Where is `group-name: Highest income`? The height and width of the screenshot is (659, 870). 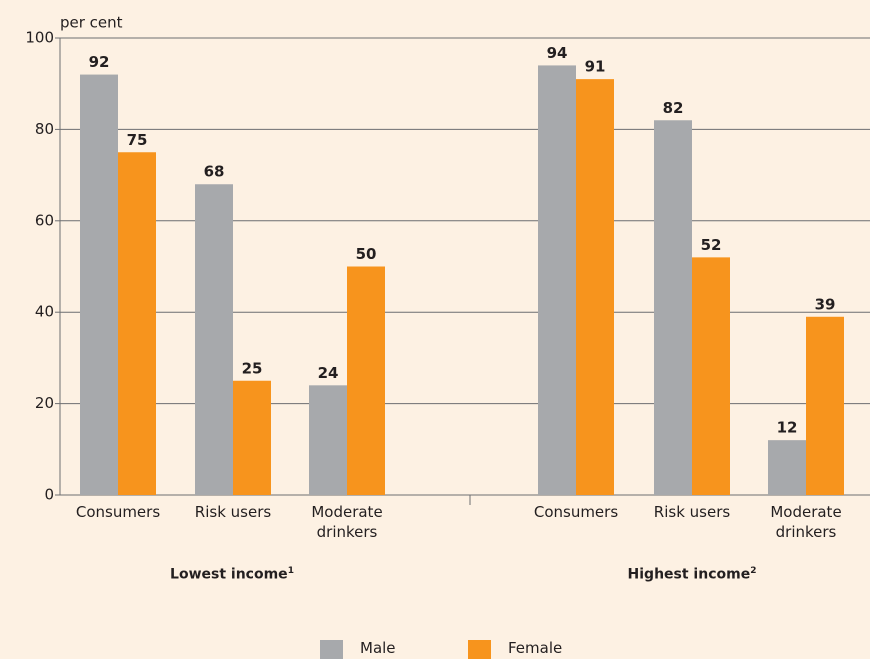 group-name: Highest income is located at coordinates (689, 574).